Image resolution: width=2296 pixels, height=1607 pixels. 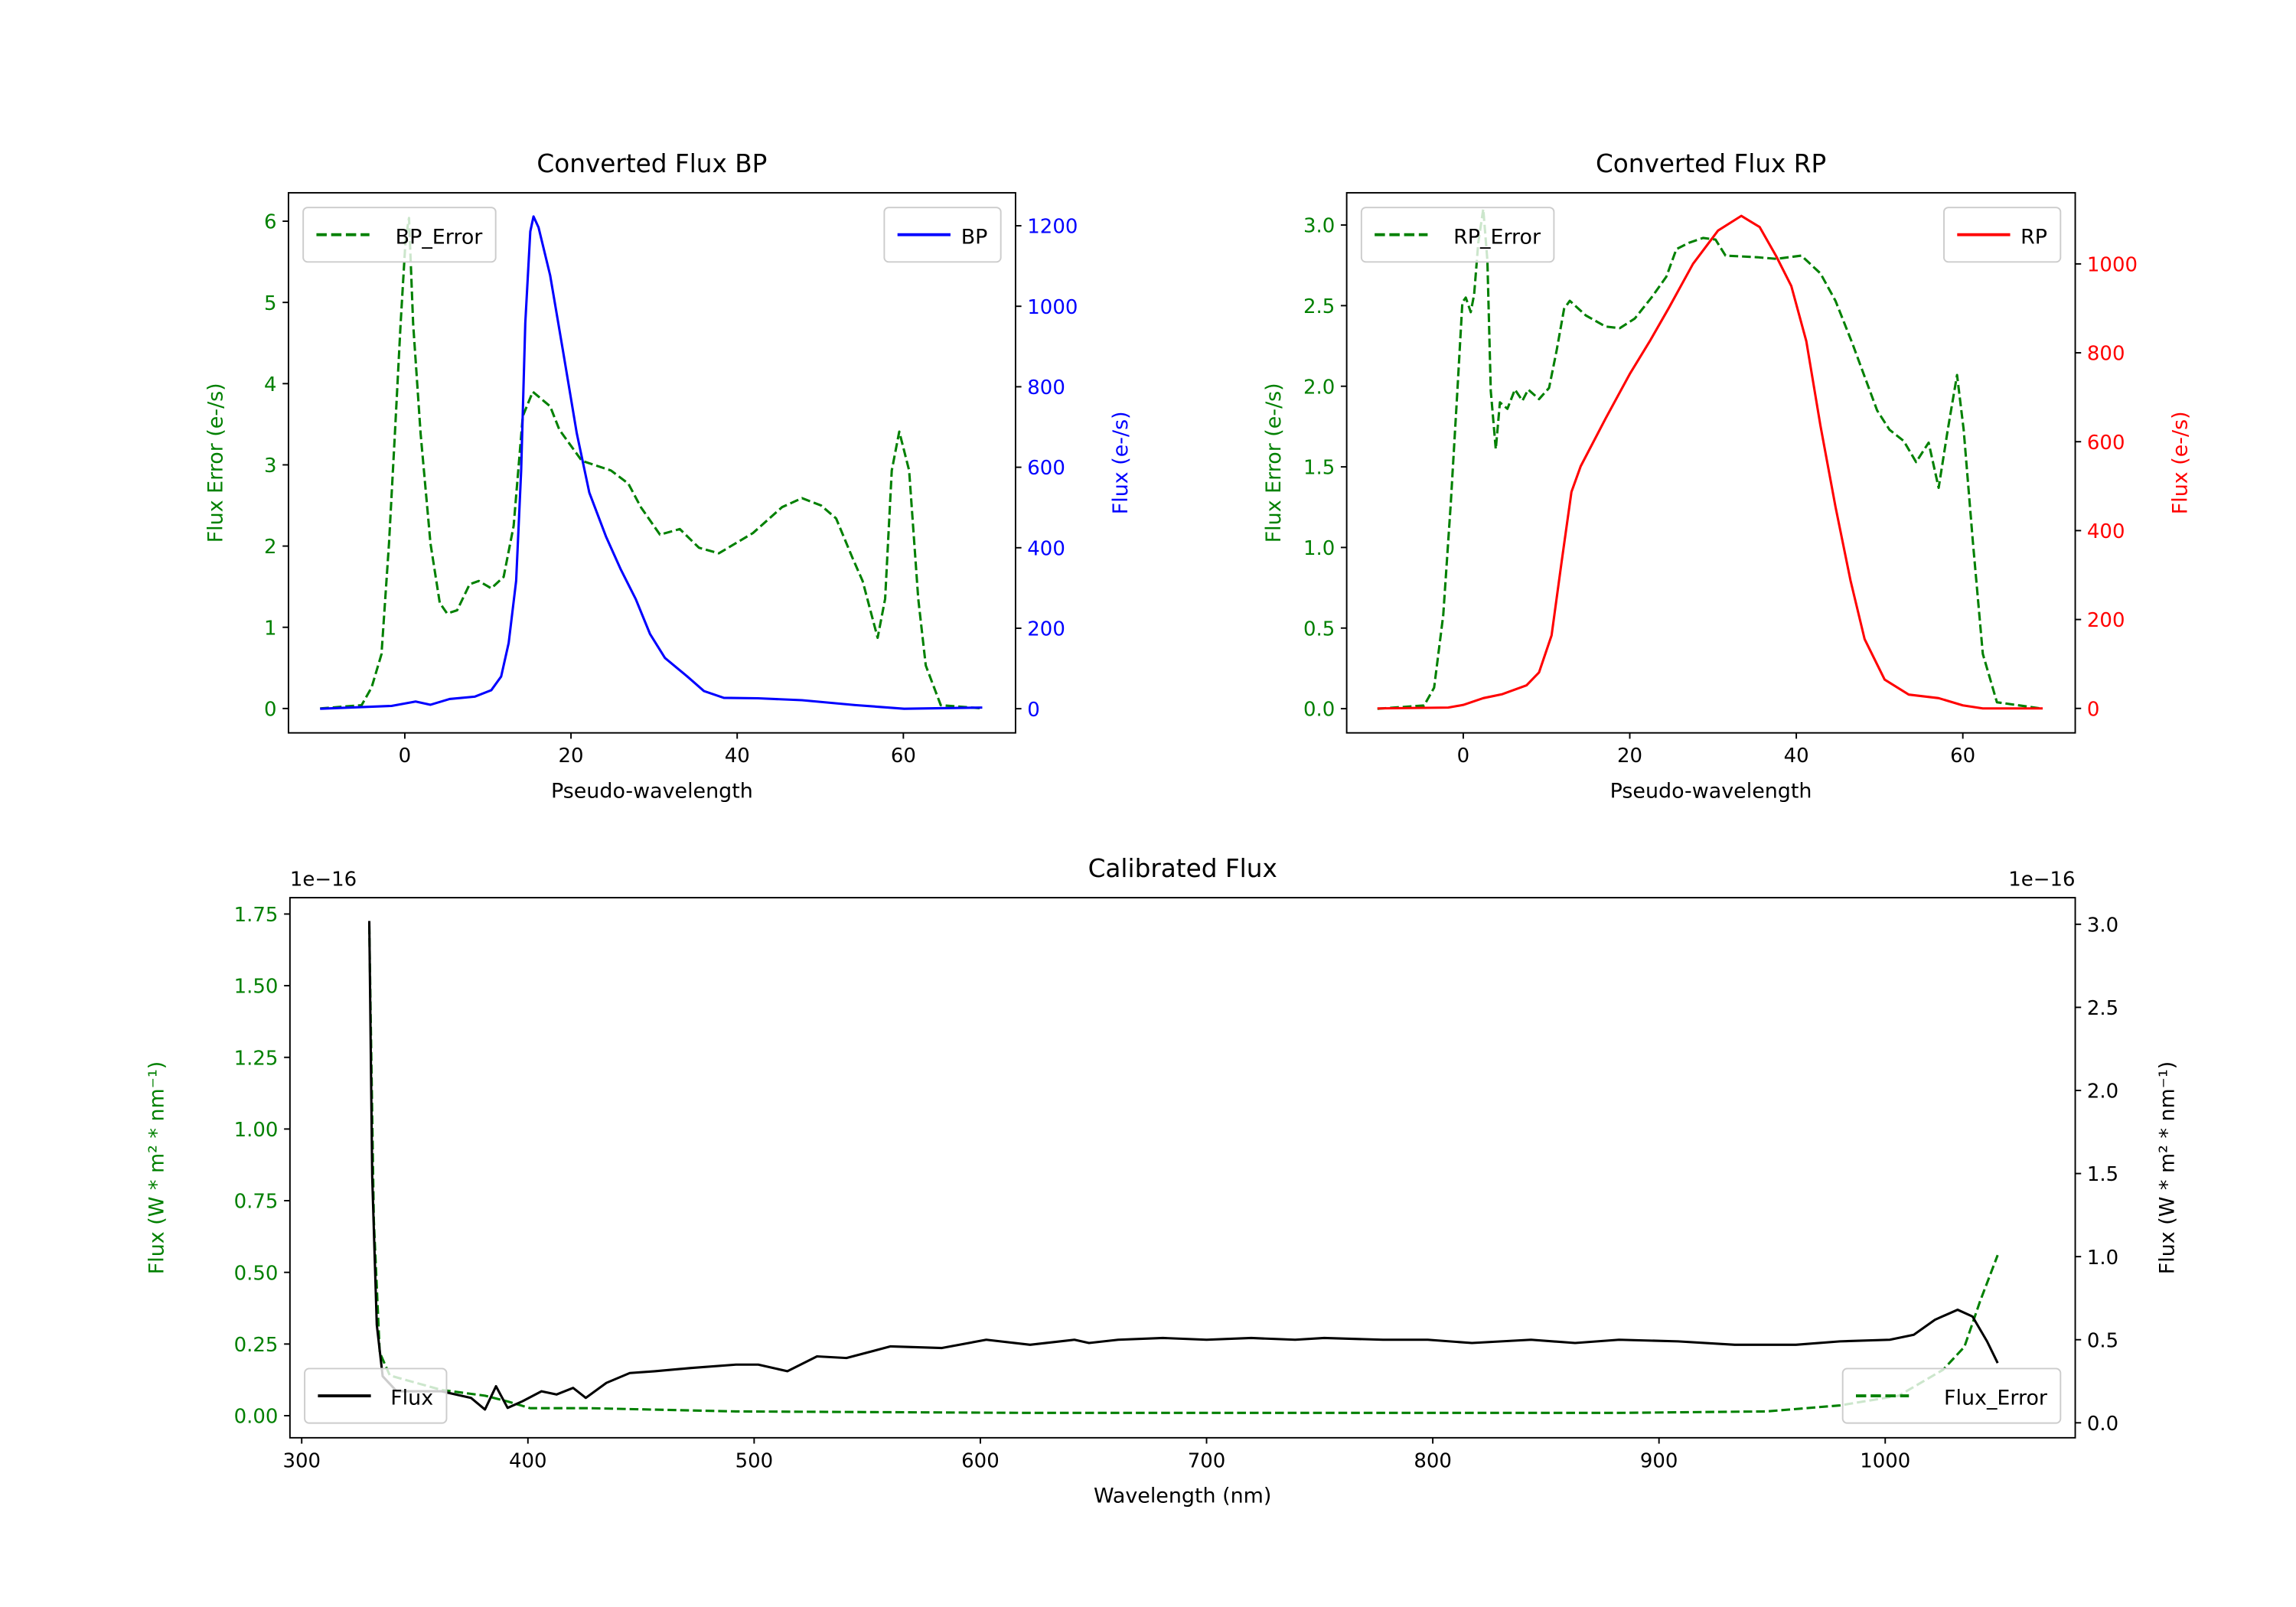 What do you see at coordinates (1319, 226) in the screenshot?
I see `y-left-tick-label: 3.0` at bounding box center [1319, 226].